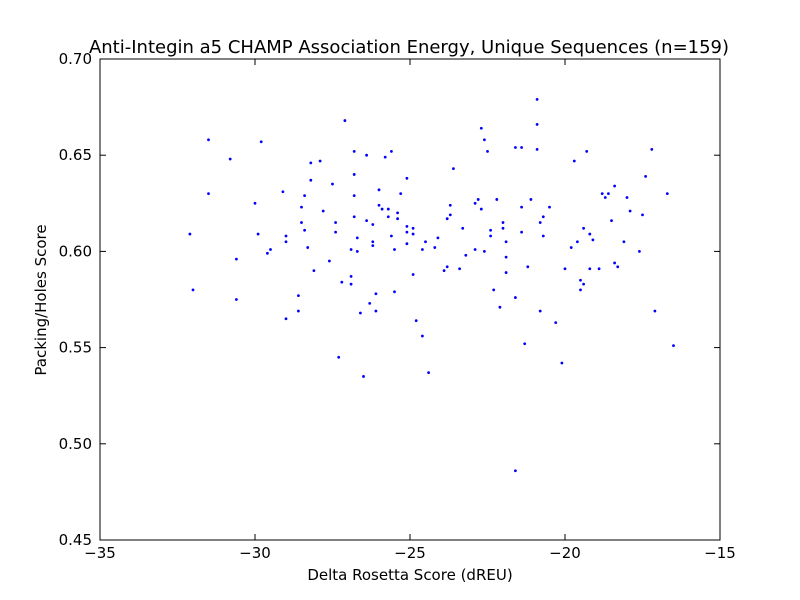 The image size is (800, 600). Describe the element at coordinates (75, 348) in the screenshot. I see `y-tick-label: 0.55` at that location.